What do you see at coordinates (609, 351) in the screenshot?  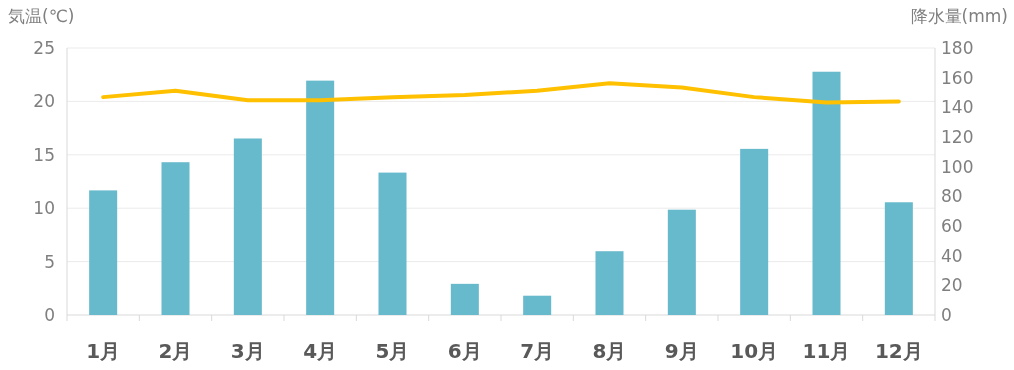 I see `x-tick-label: 8月` at bounding box center [609, 351].